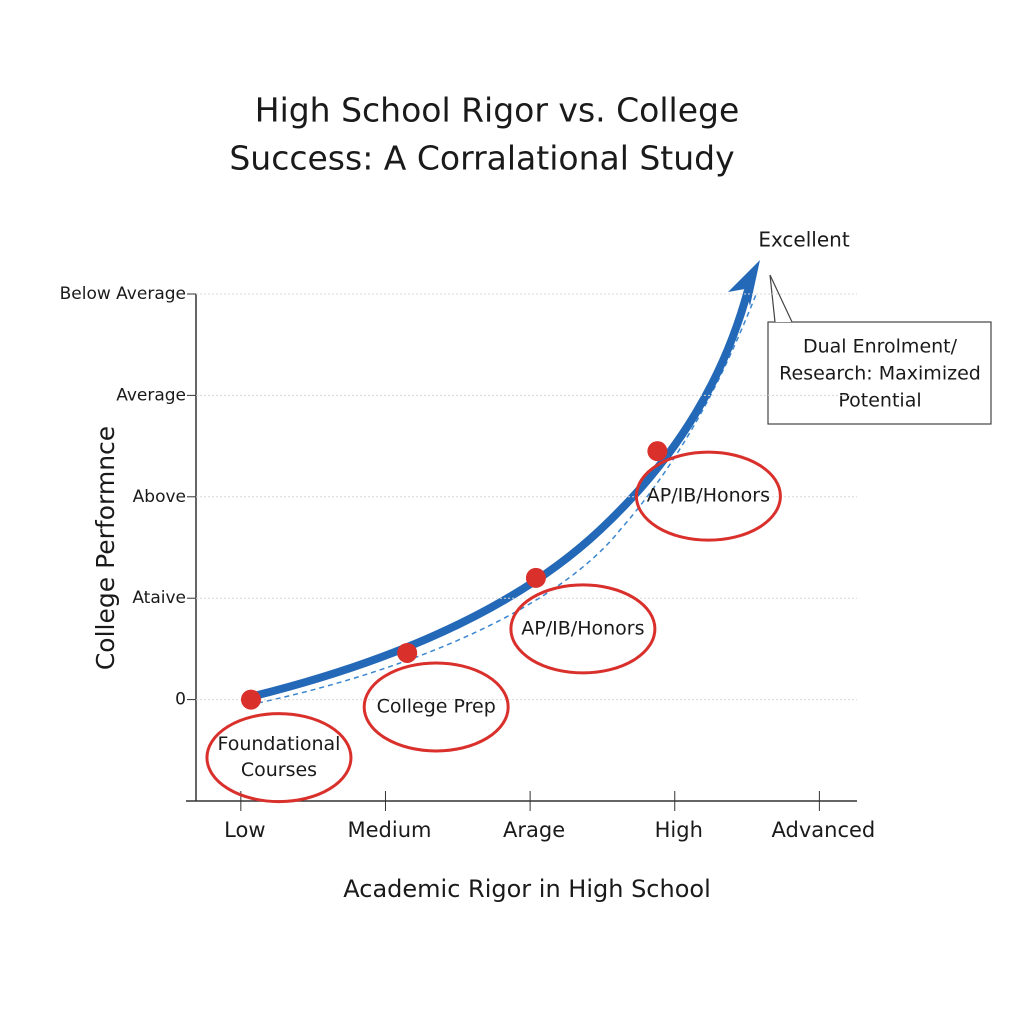  I want to click on callout-box, so click(879, 373).